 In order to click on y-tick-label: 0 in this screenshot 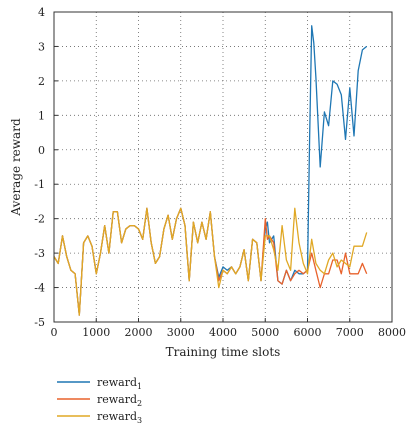, I will do `click(41, 150)`.